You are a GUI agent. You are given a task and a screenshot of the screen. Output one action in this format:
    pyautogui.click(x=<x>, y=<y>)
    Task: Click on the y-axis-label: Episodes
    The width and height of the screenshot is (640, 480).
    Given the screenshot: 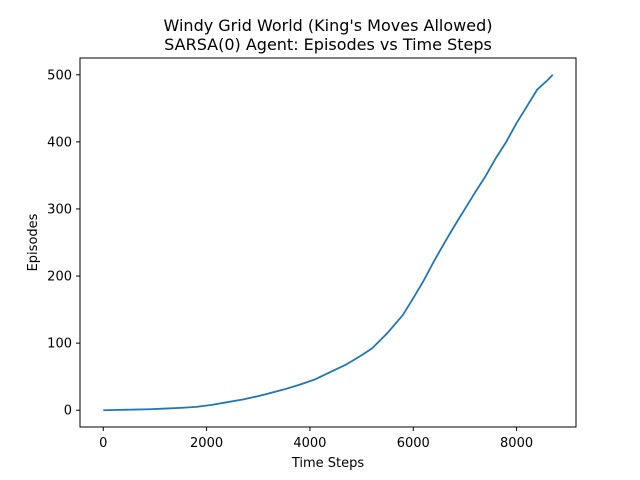 What is the action you would take?
    pyautogui.click(x=33, y=242)
    